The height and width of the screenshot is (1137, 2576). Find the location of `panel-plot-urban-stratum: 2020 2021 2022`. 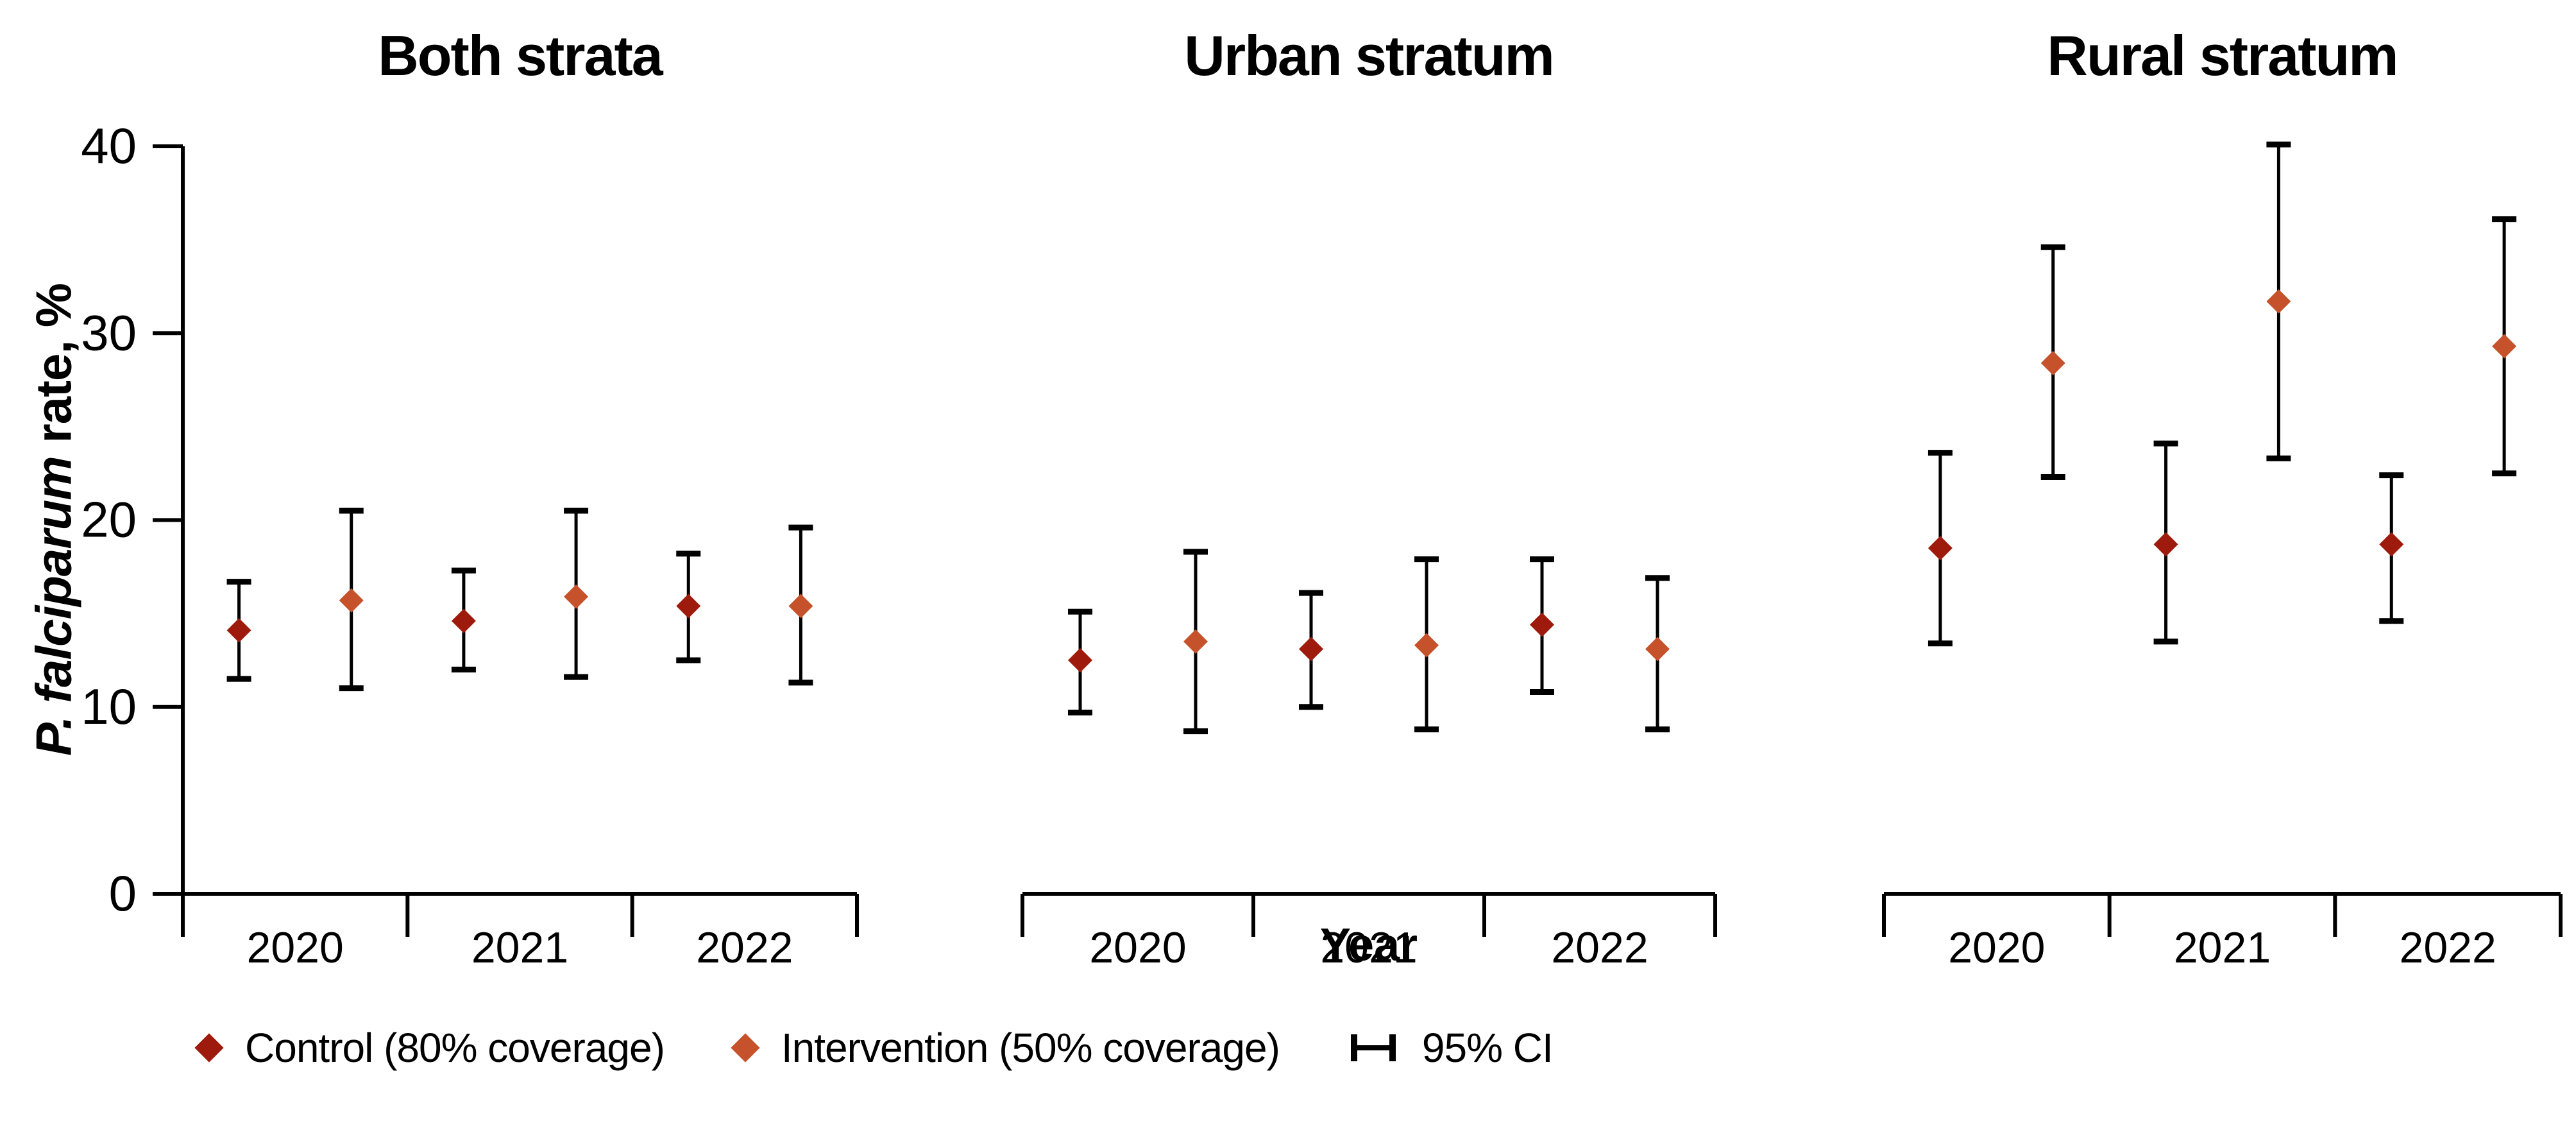

panel-plot-urban-stratum: 2020 2021 2022 is located at coordinates (1369, 760).